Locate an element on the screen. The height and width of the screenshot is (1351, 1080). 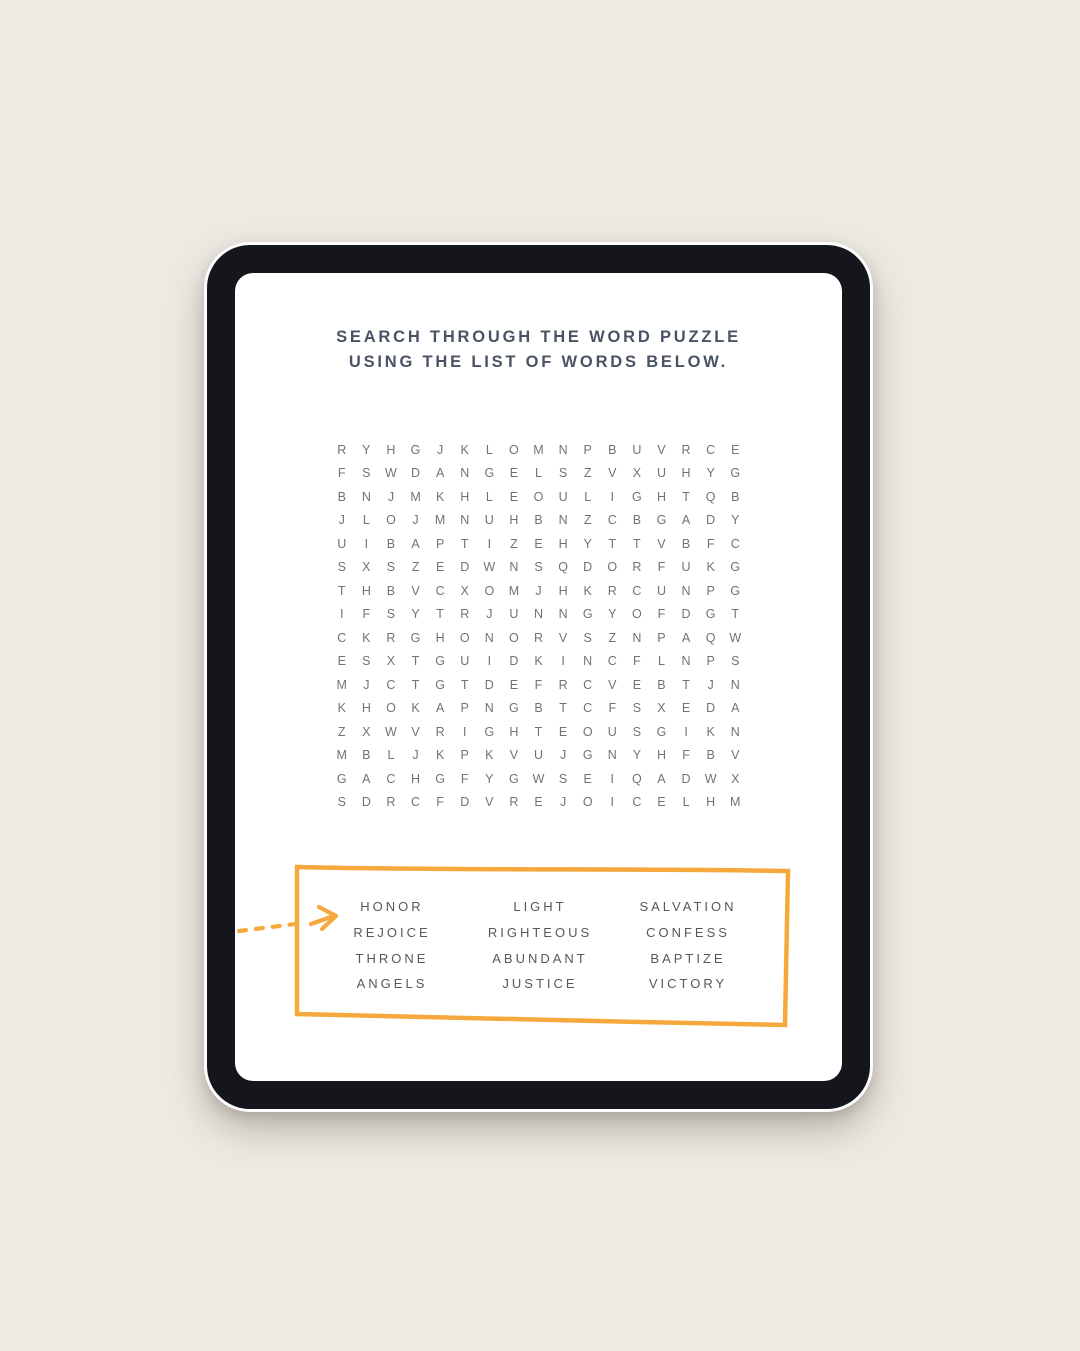
puzzle-title-line2: USING THE LIST OF WORDS BELOW. is located at coordinates (538, 362).